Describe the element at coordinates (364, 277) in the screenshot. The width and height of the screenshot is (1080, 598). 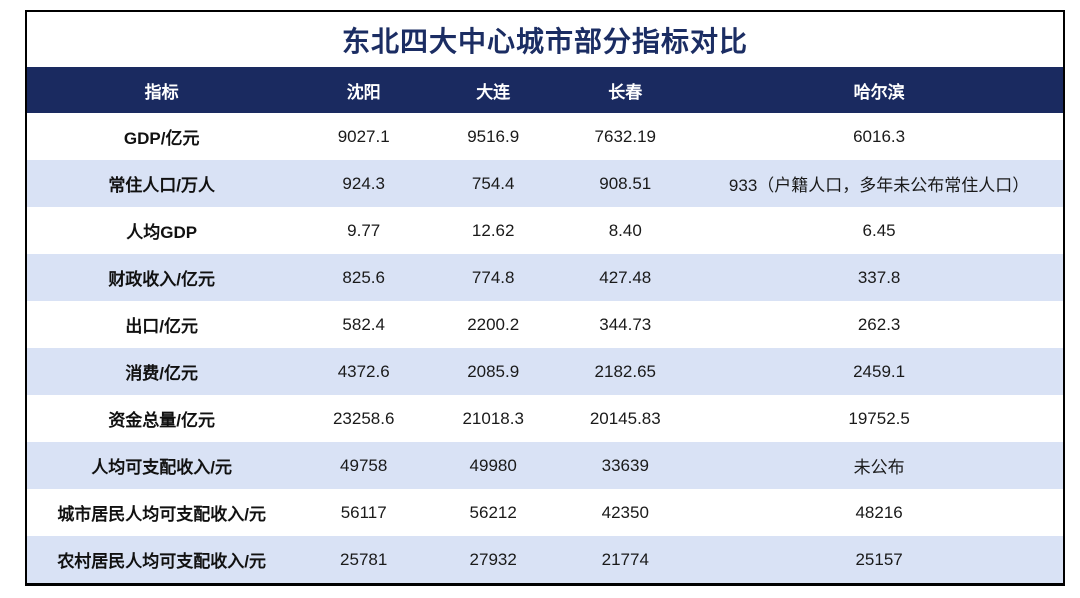
I see `cell-value: 825.6` at that location.